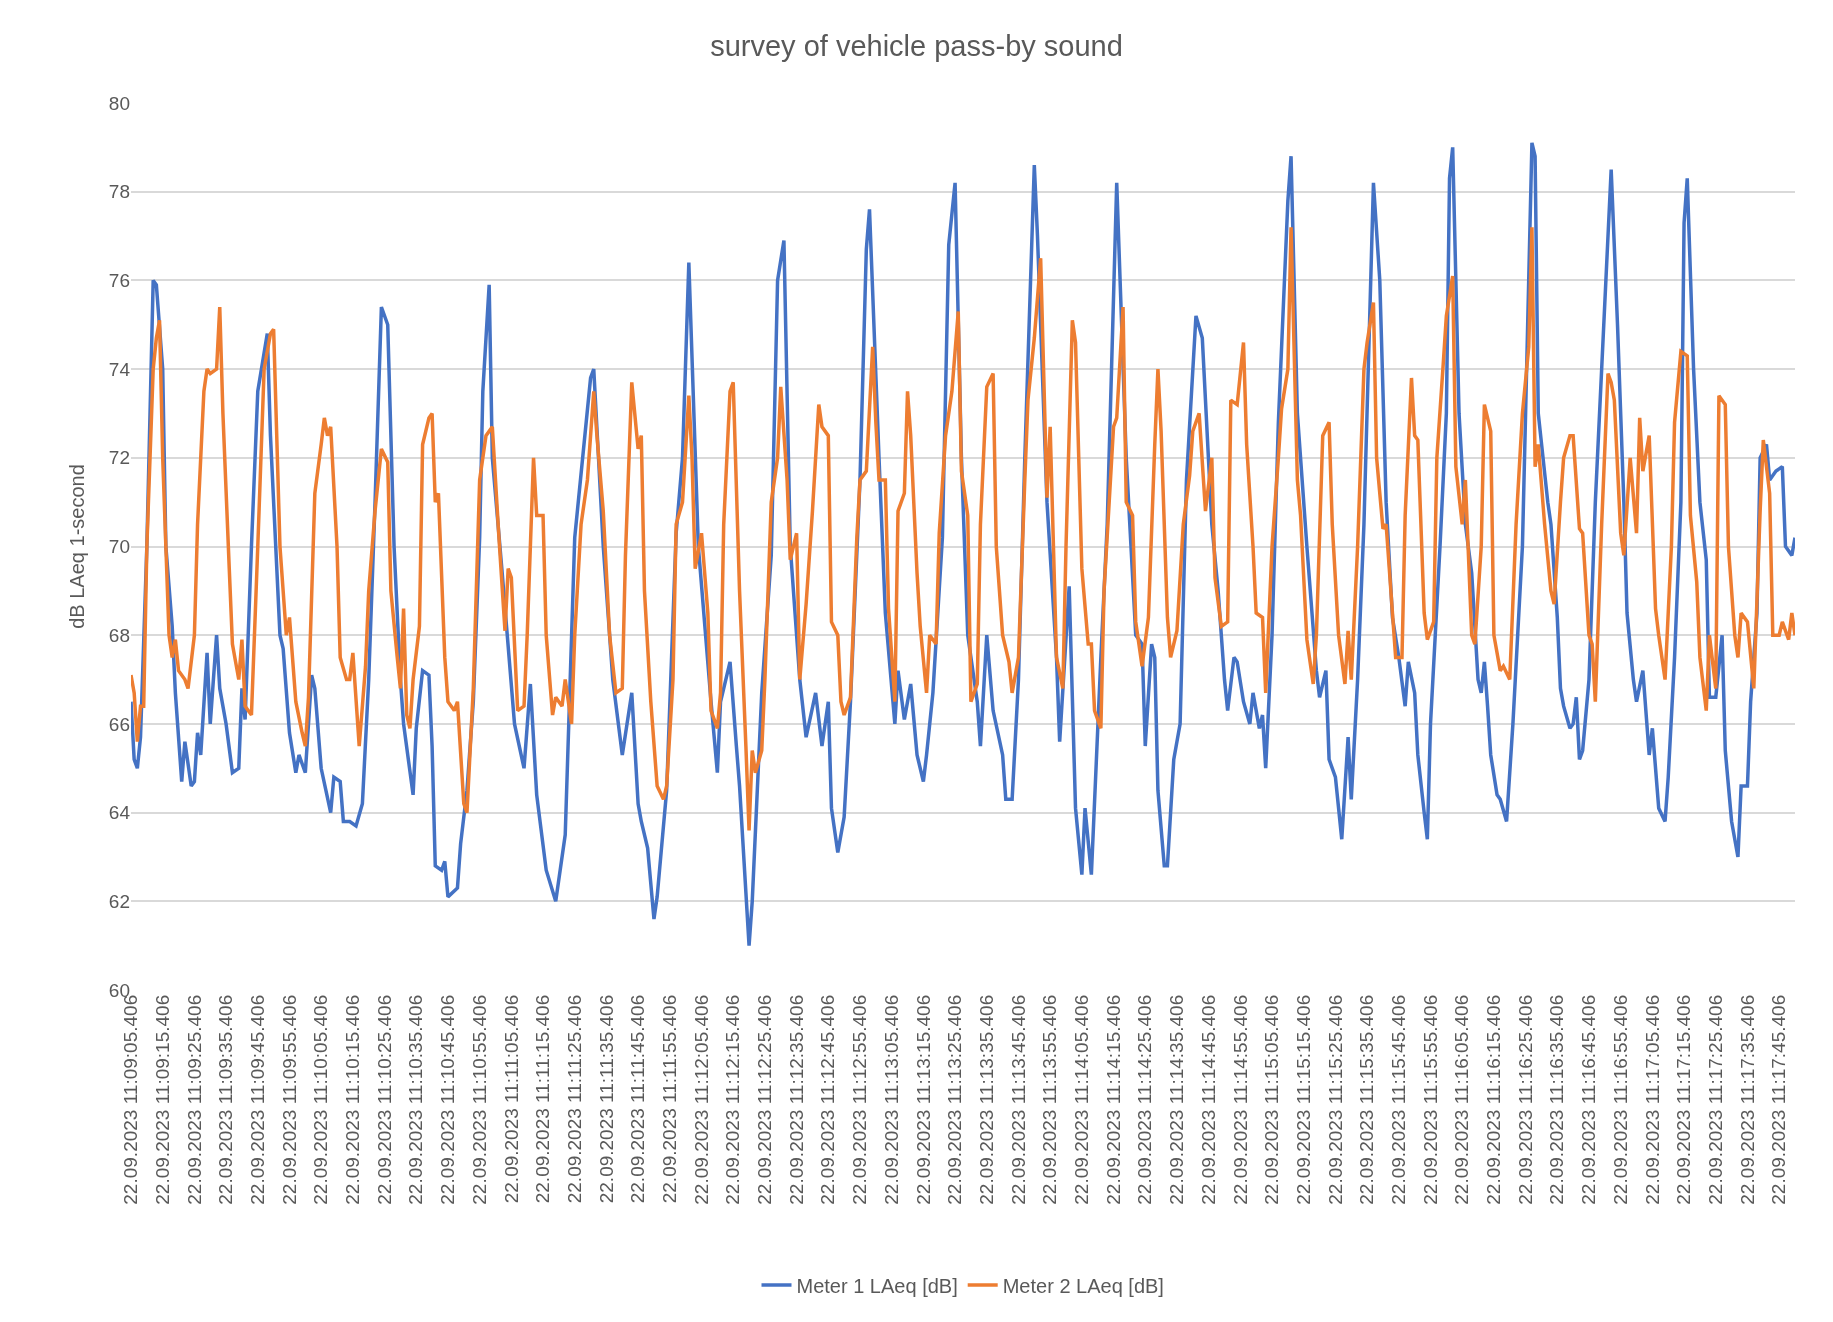  What do you see at coordinates (1272, 1099) in the screenshot?
I see `x-tick-label: 22.09.2023 11:15:05.406` at bounding box center [1272, 1099].